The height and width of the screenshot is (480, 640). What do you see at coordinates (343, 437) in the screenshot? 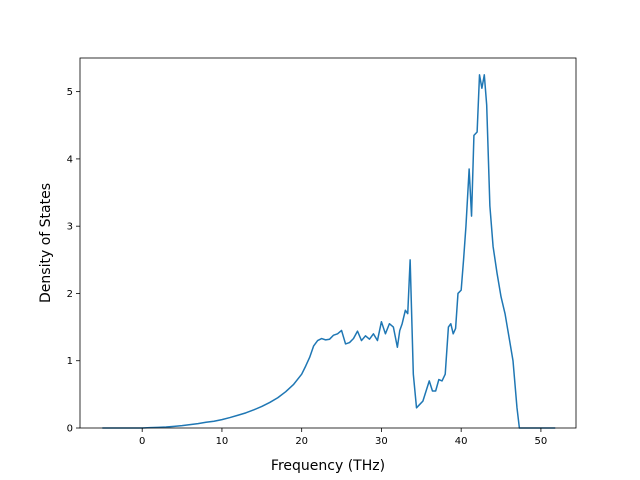
I see `x-axis: 0 10 20 30 40 50` at bounding box center [343, 437].